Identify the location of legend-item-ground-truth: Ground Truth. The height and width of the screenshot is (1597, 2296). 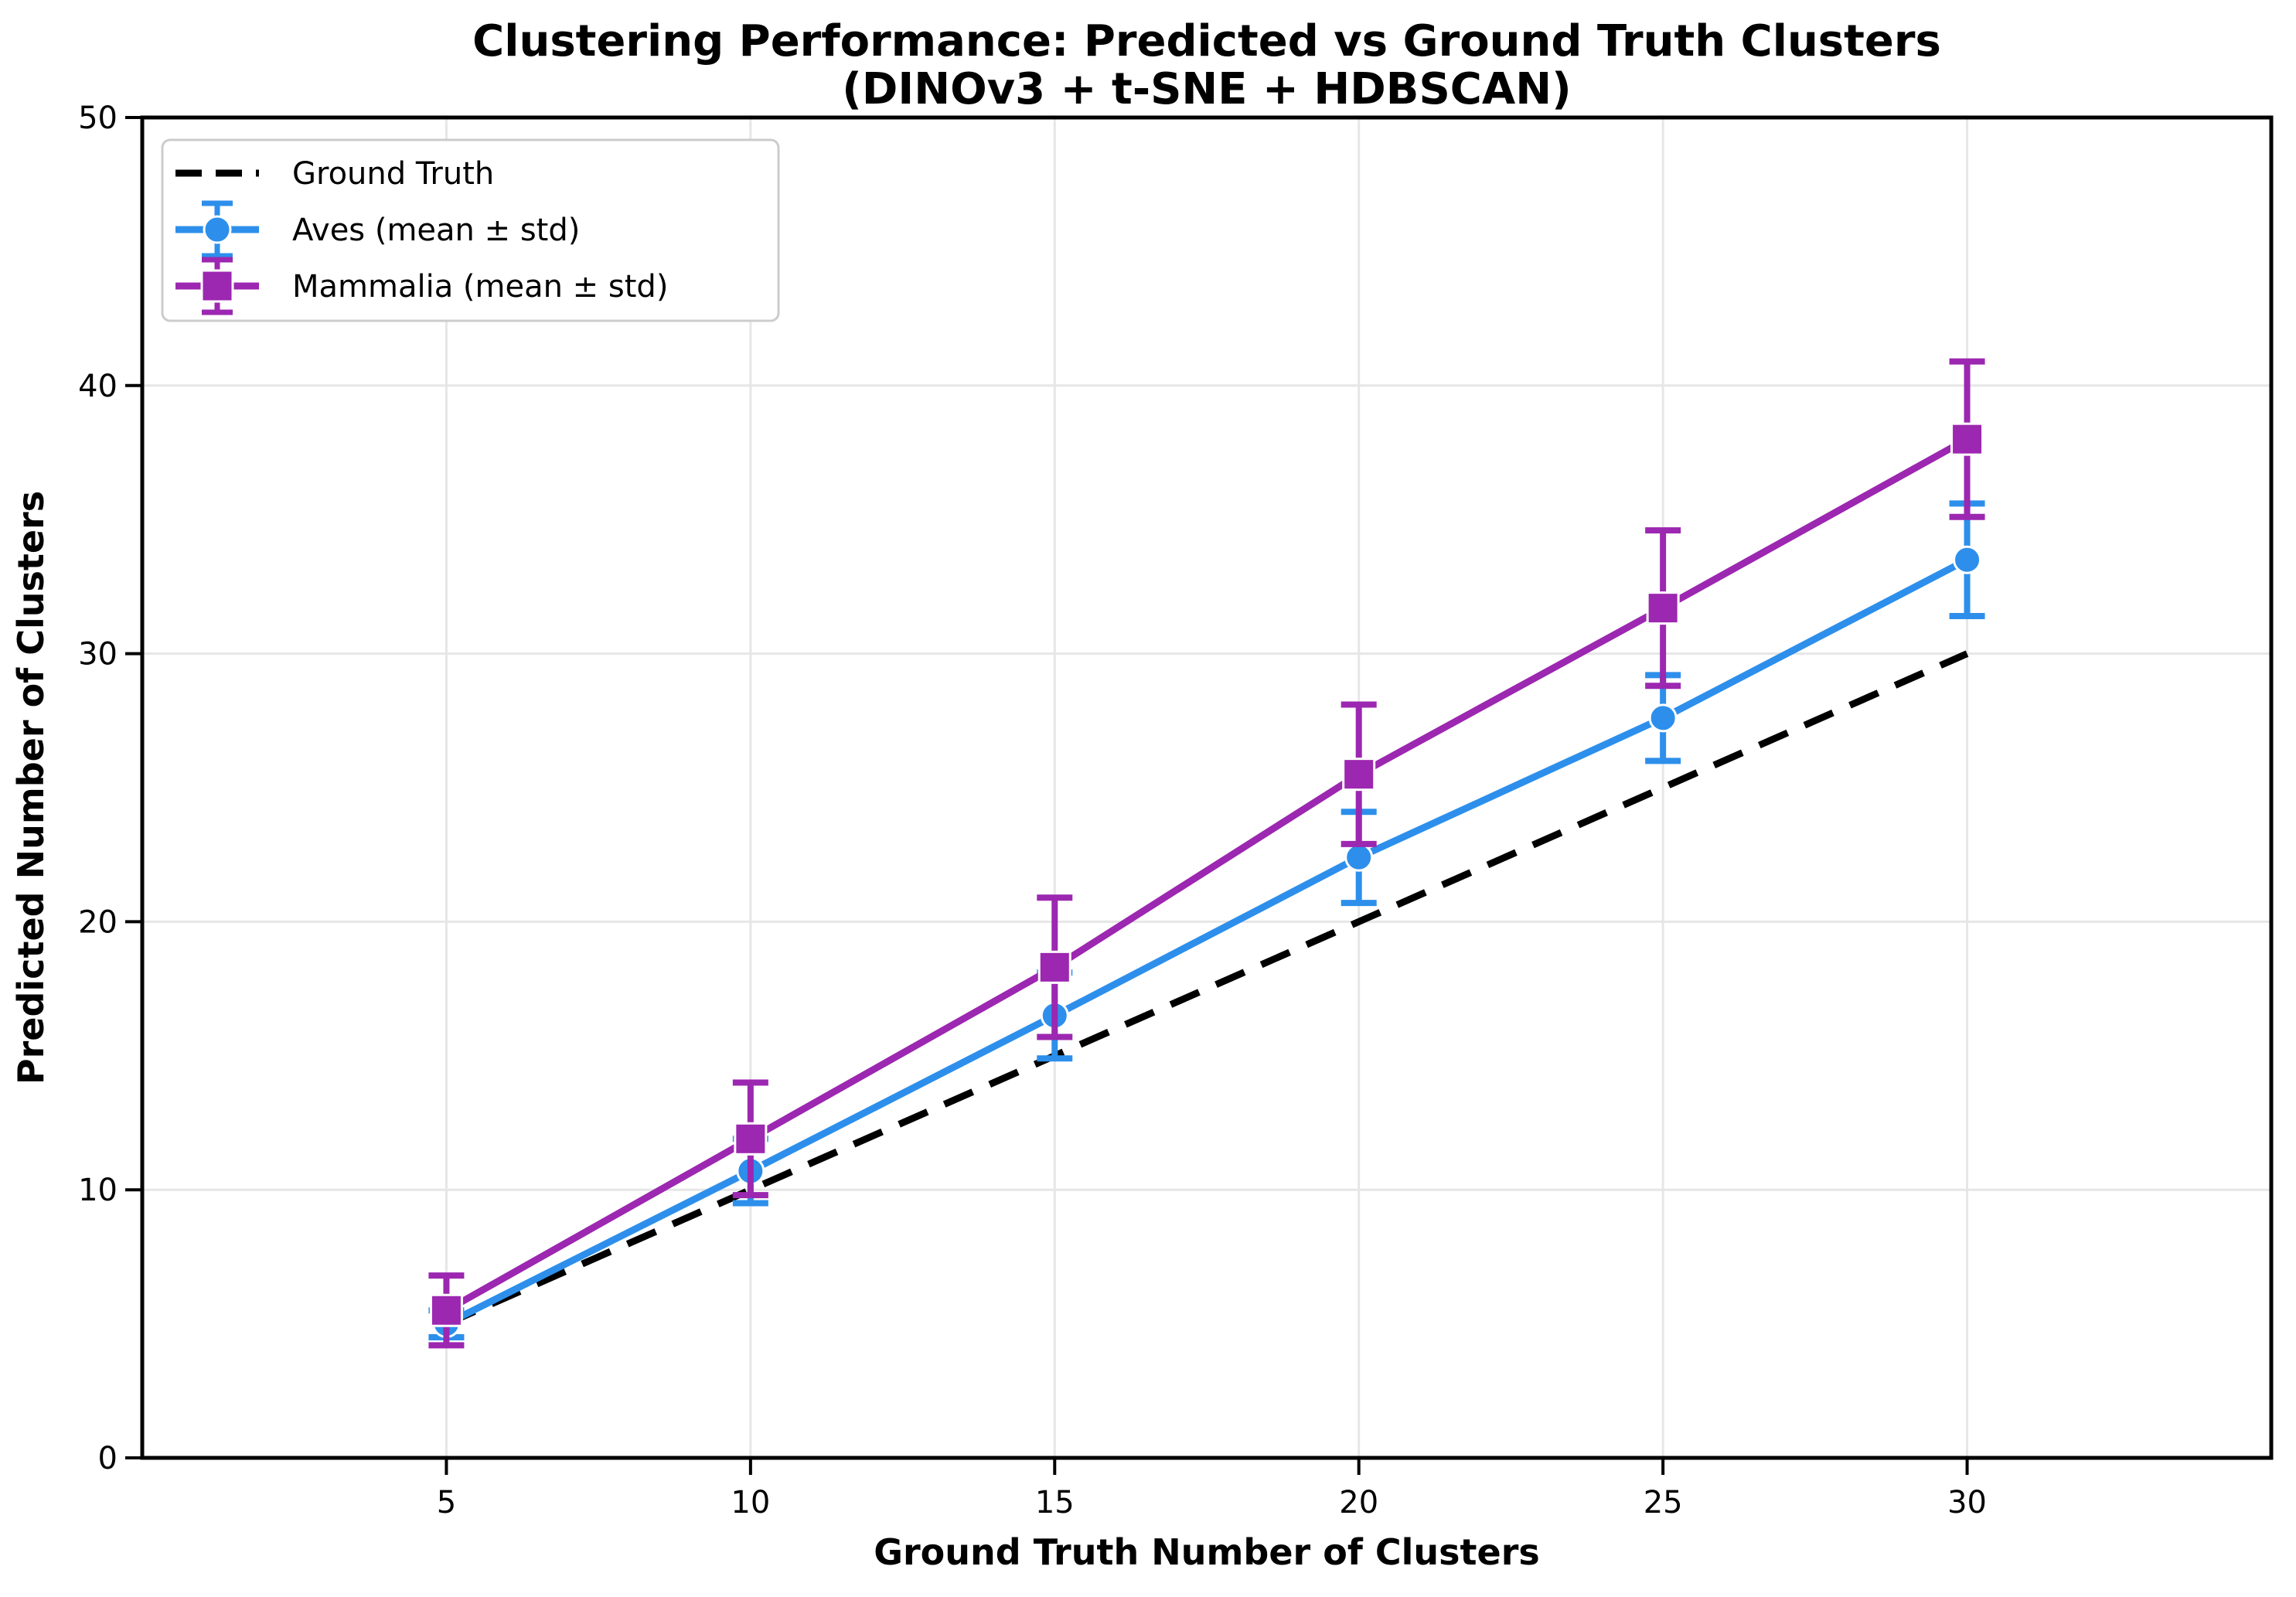
(334, 174).